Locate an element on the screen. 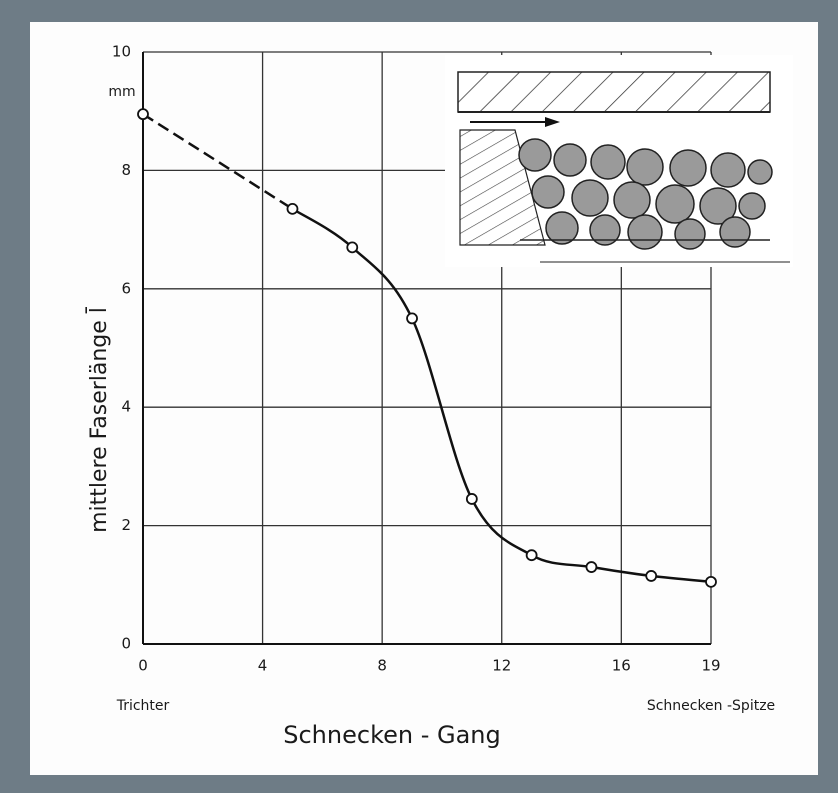  x-tick-label: 8 is located at coordinates (382, 666).